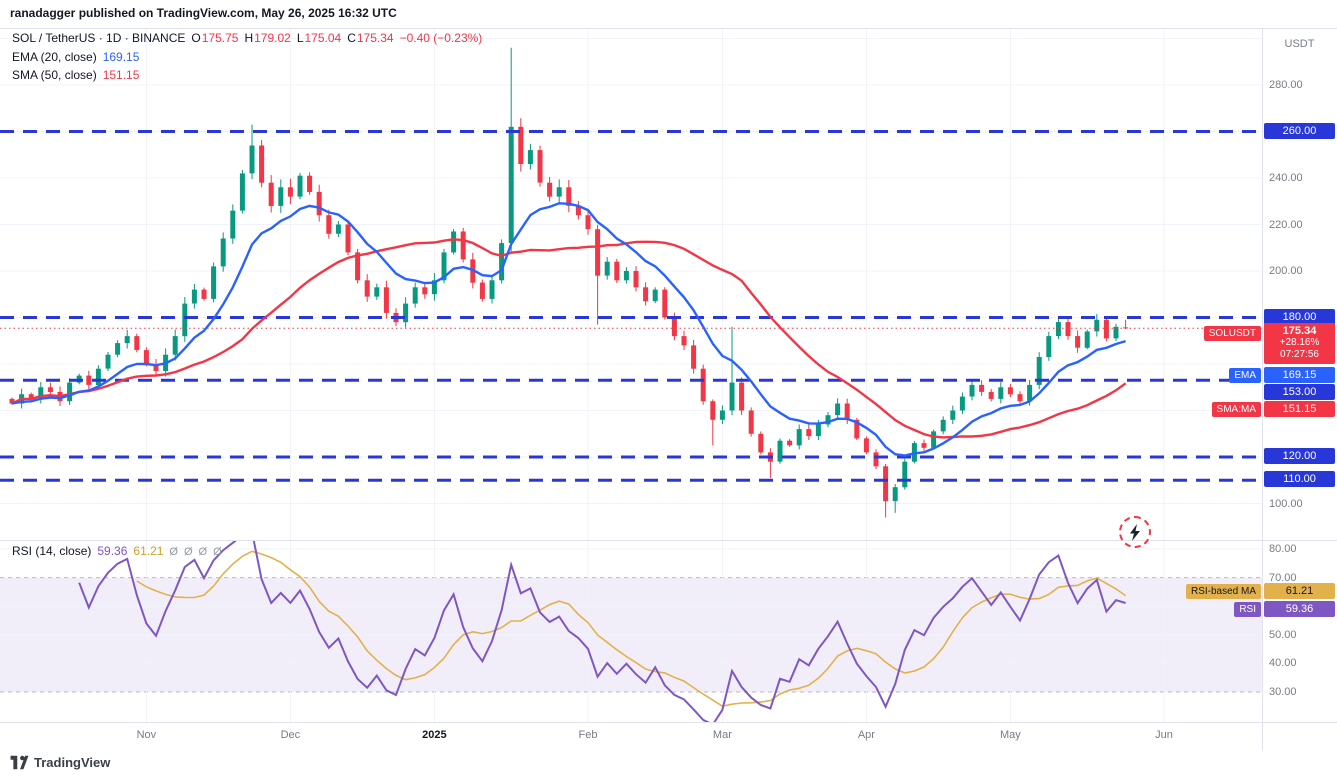 The image size is (1337, 776). I want to click on change-value: −0.40 (−0.23%), so click(441, 38).